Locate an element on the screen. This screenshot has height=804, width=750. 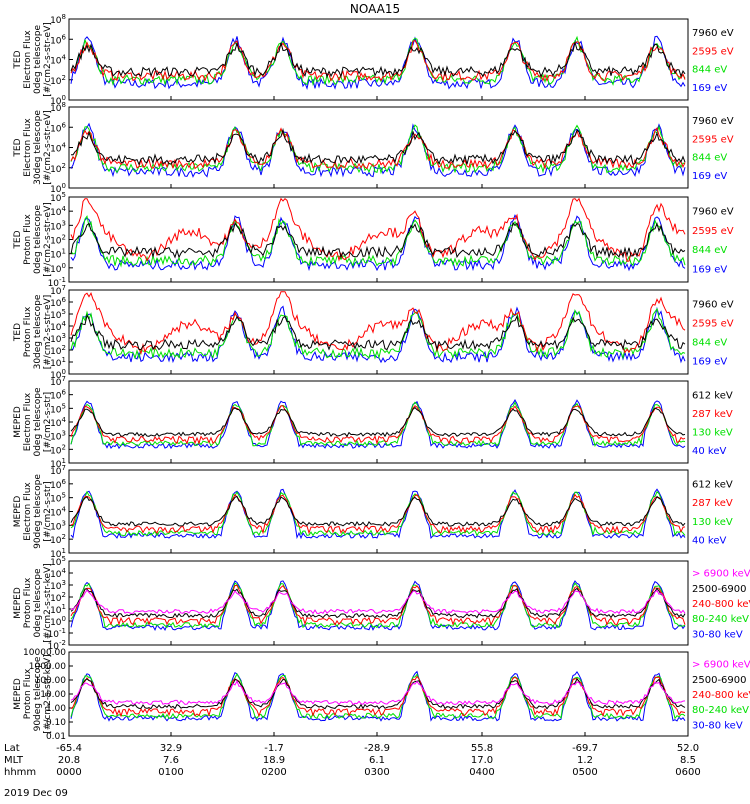
y-tick-label: 10⁵ is located at coordinates (58, 561).